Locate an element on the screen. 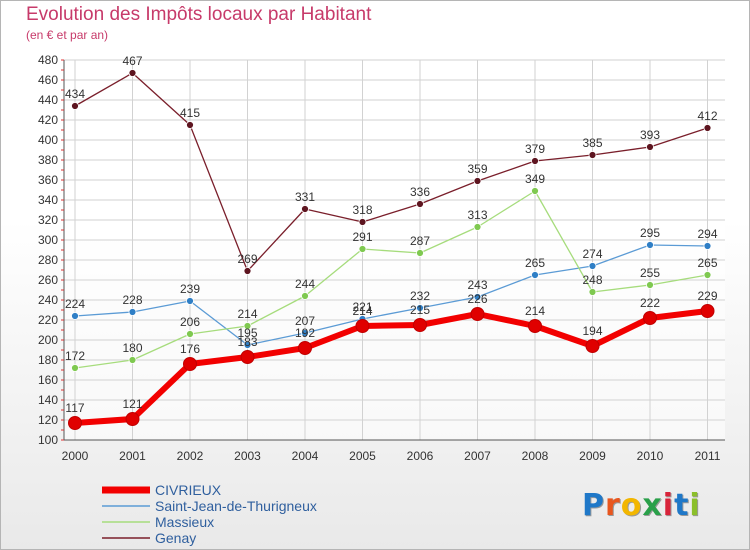 This screenshot has width=750, height=550. logo-letter: x is located at coordinates (652, 505).